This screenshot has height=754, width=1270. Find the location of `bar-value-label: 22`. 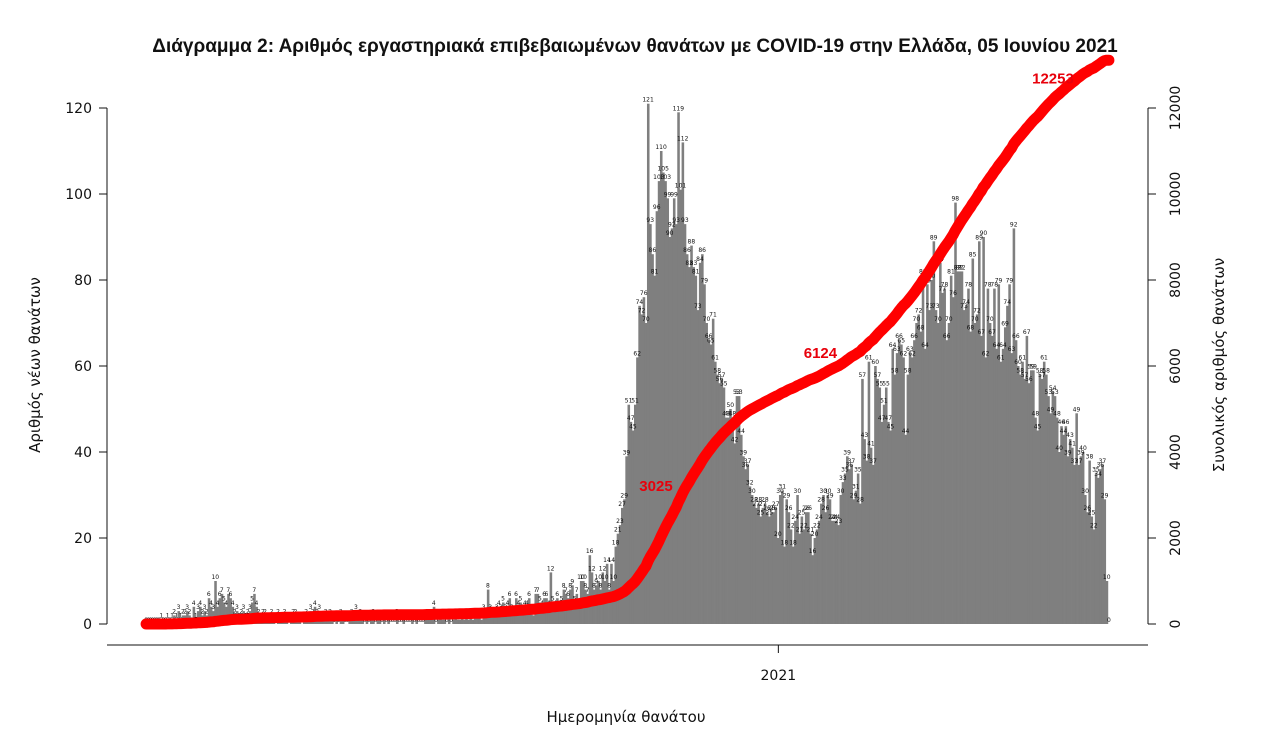

bar-value-label: 22 is located at coordinates (804, 525).